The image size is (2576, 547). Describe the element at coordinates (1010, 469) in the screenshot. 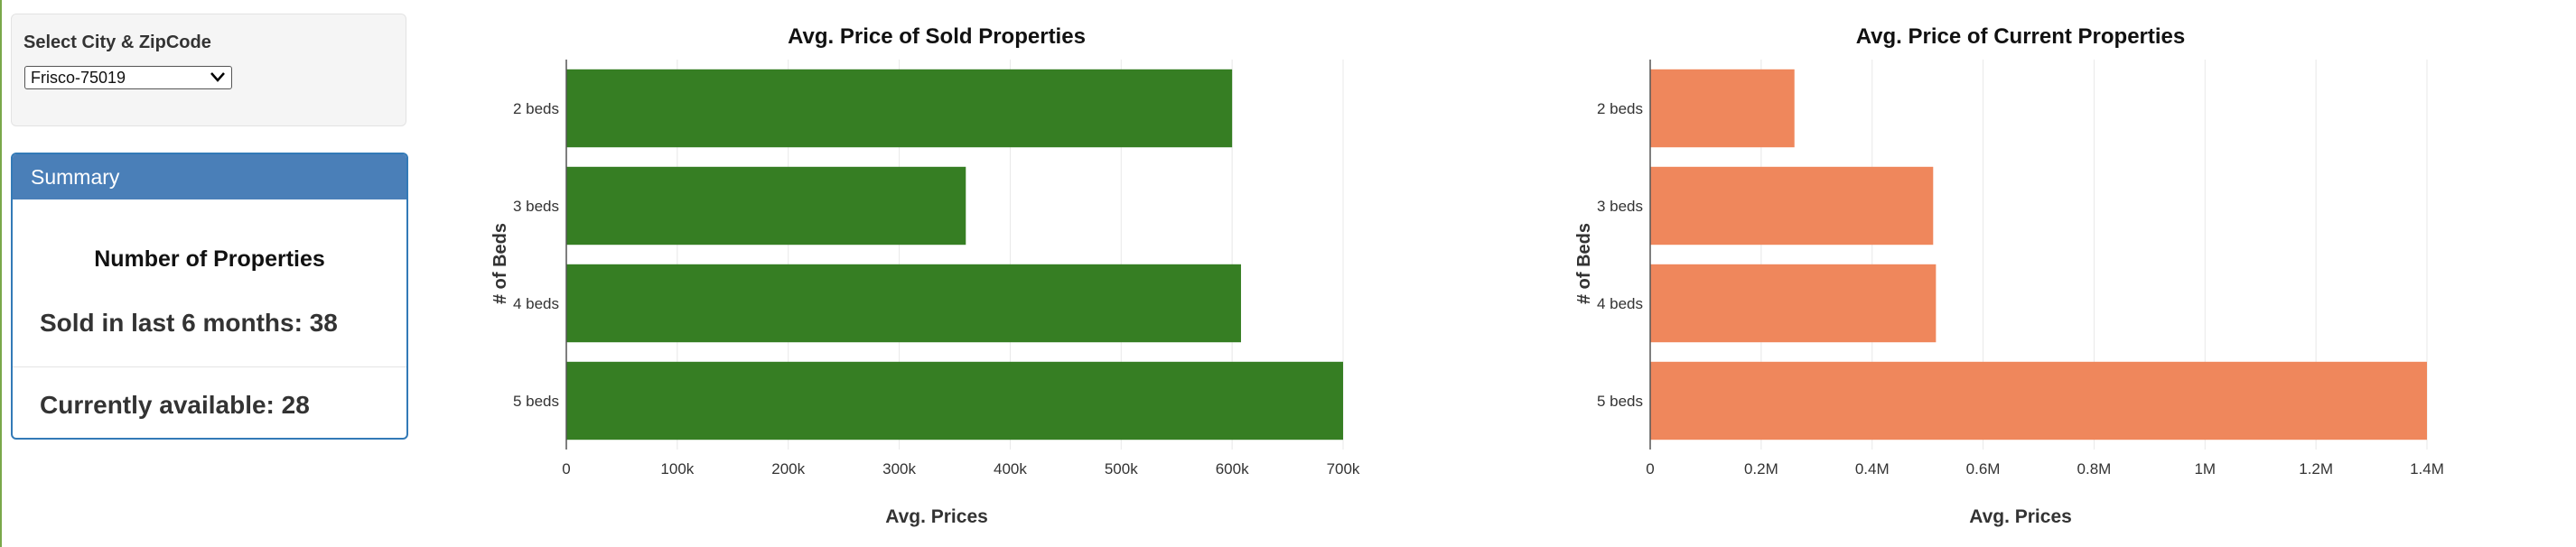

I see `sold-tick-label: 400k` at that location.